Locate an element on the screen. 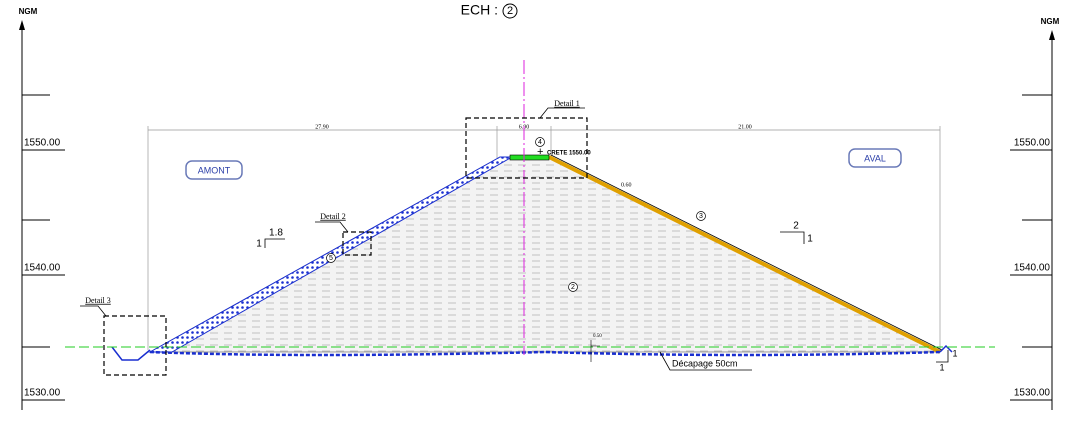 The image size is (1075, 431). scale-mark: 2 is located at coordinates (510, 11).